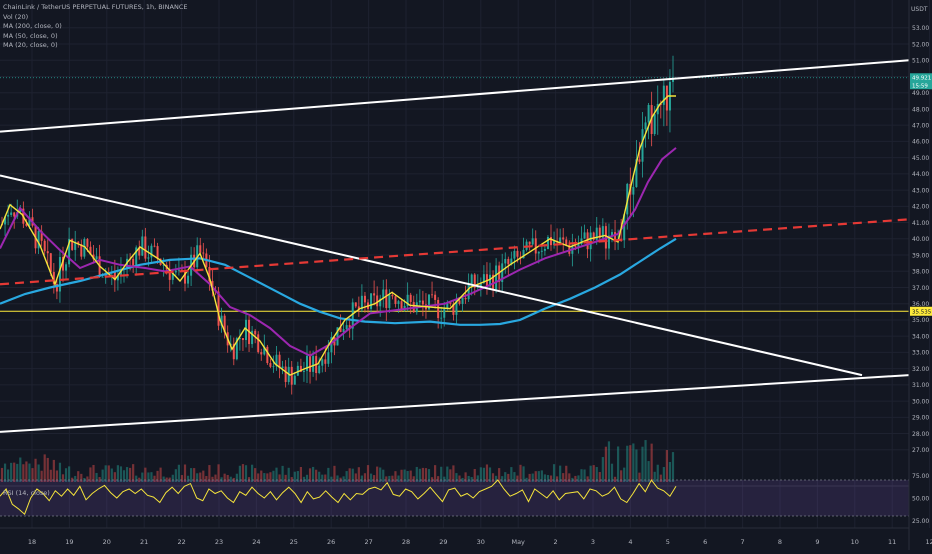 Image resolution: width=932 pixels, height=554 pixels. What do you see at coordinates (30, 45) in the screenshot?
I see `legend-ma20: MA (20, close, 0)` at bounding box center [30, 45].